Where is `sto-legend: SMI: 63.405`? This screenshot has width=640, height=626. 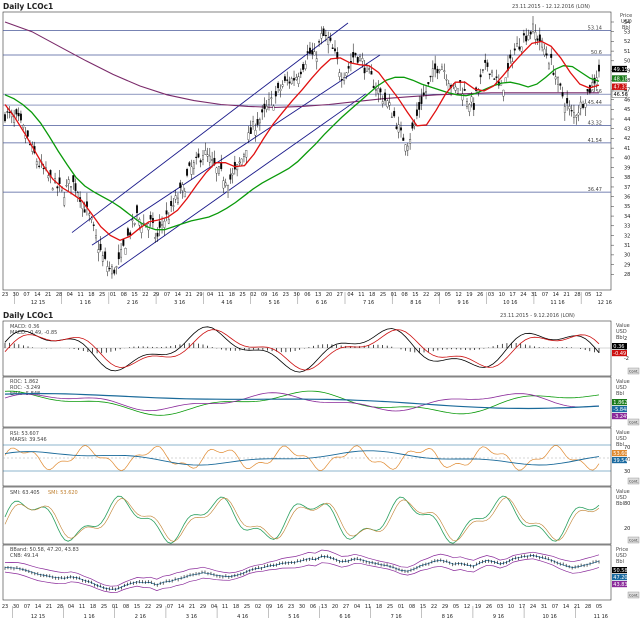 sto-legend: SMI: 63.405 is located at coordinates (25, 493).